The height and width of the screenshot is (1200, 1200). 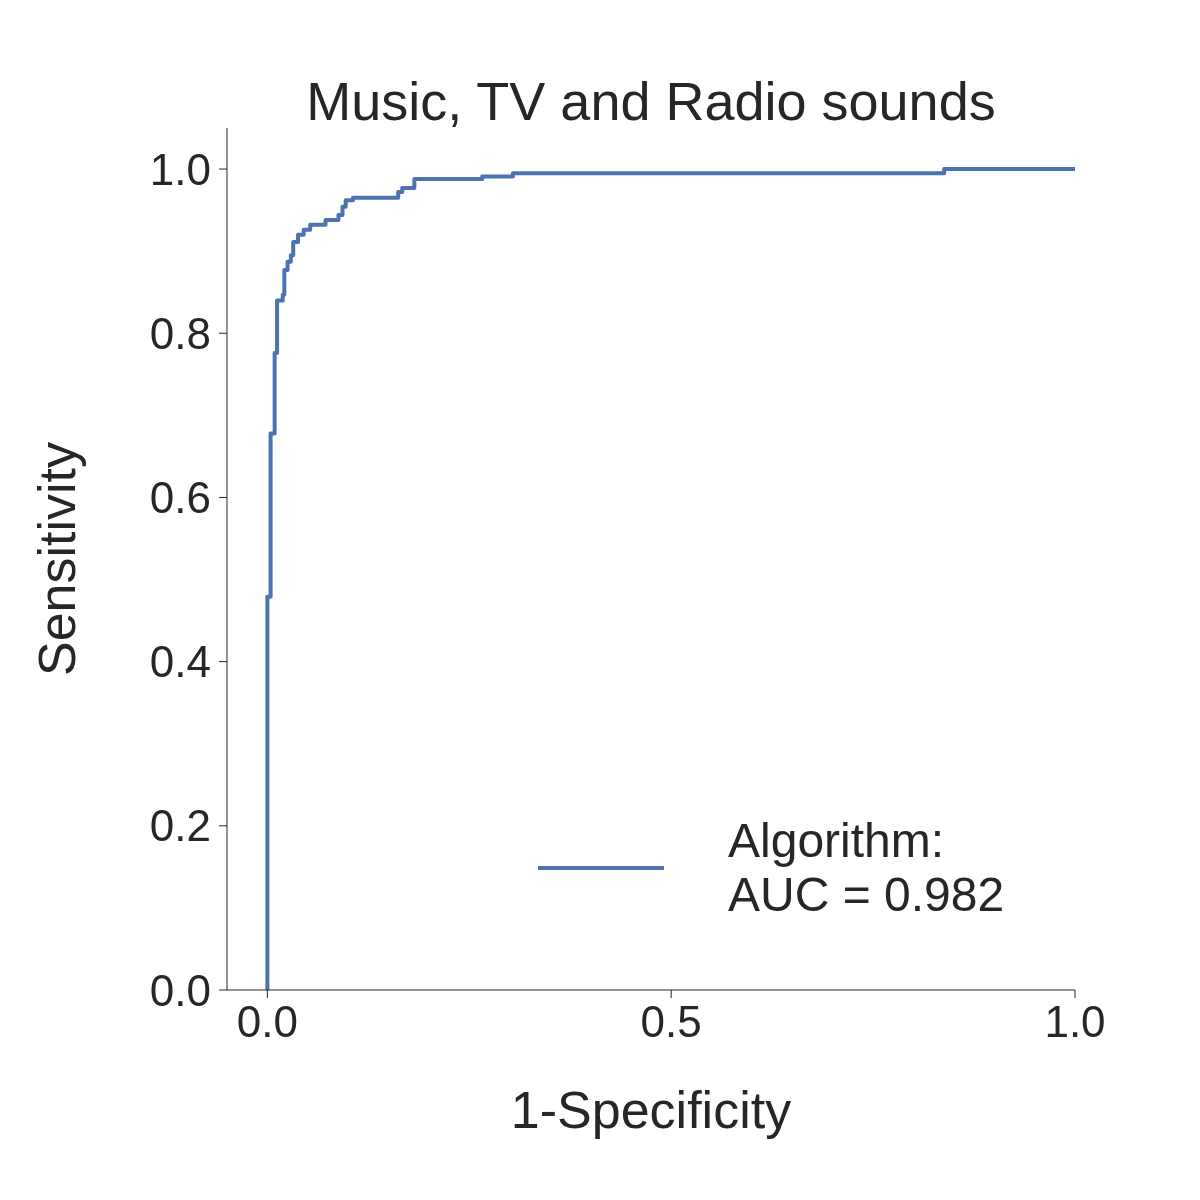 What do you see at coordinates (1075, 1022) in the screenshot?
I see `x-tick-label: 1.0` at bounding box center [1075, 1022].